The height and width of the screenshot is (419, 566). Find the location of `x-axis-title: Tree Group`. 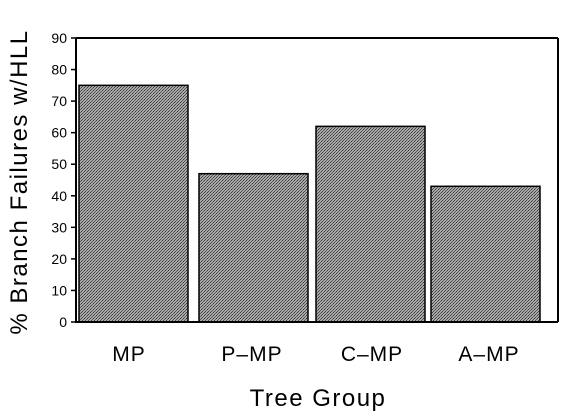

x-axis-title: Tree Group is located at coordinates (318, 398).